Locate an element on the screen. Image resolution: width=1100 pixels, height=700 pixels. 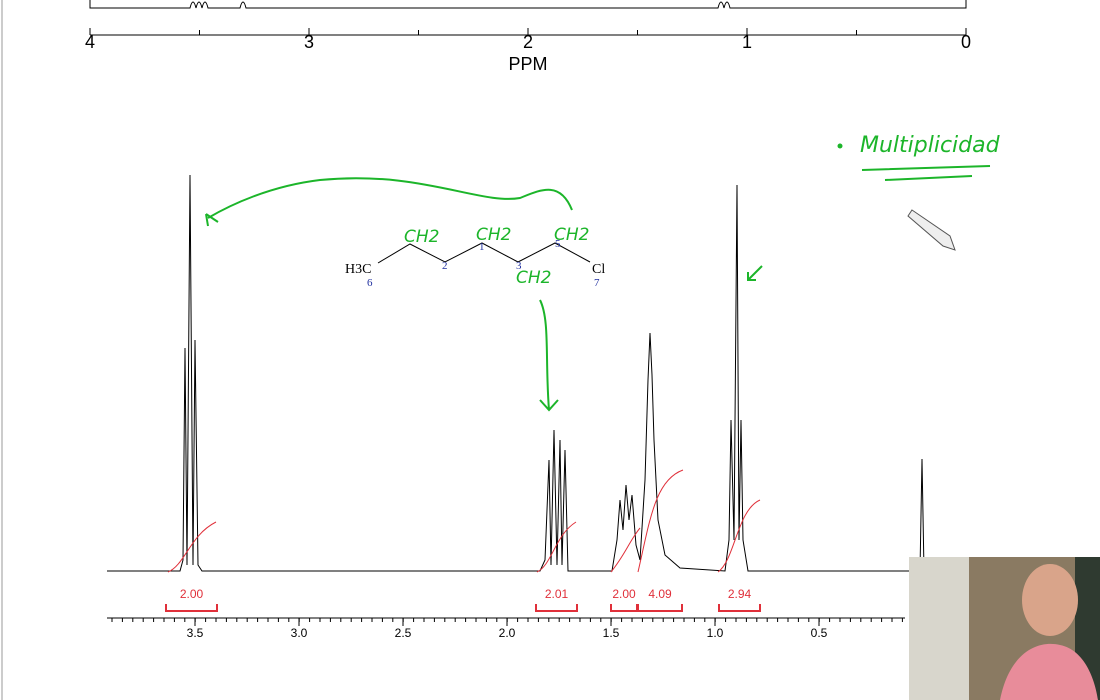
tick-label: 2 is located at coordinates (528, 42).